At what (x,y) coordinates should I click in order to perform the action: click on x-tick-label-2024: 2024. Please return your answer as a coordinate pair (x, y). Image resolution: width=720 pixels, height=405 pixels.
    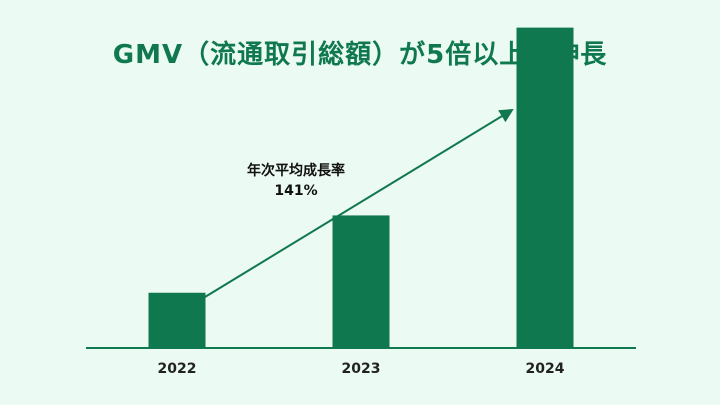
    Looking at the image, I should click on (545, 369).